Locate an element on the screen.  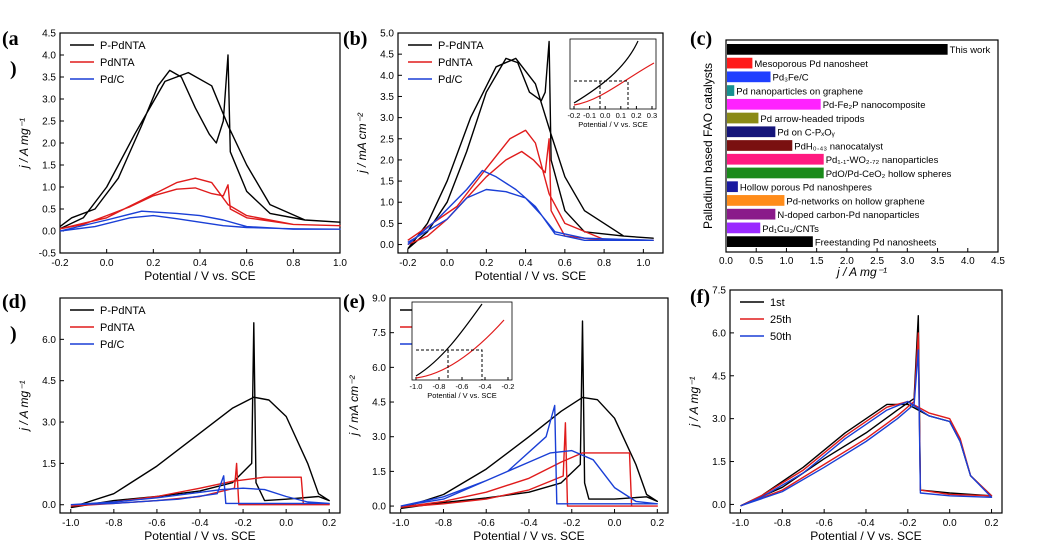
x-axis-label: j / A mg⁻¹ is located at coordinates (861, 272).